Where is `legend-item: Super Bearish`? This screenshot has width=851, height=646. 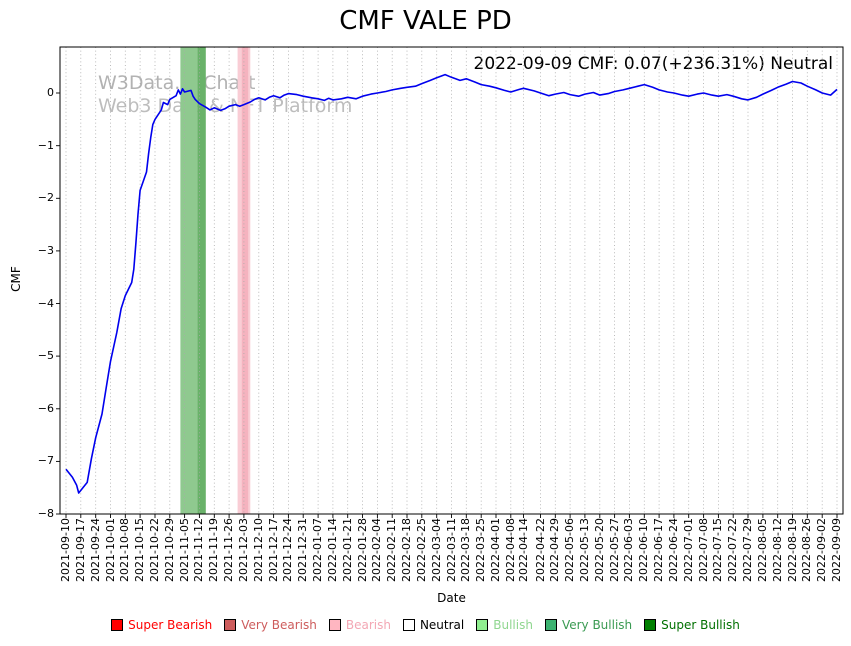 legend-item: Super Bearish is located at coordinates (161, 625).